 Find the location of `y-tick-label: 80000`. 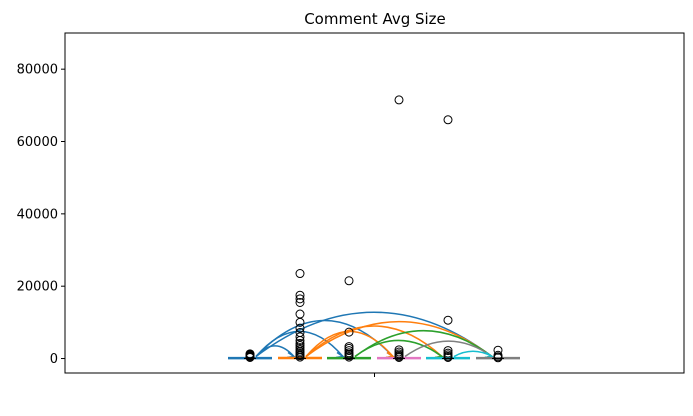

y-tick-label: 80000 is located at coordinates (37, 70).